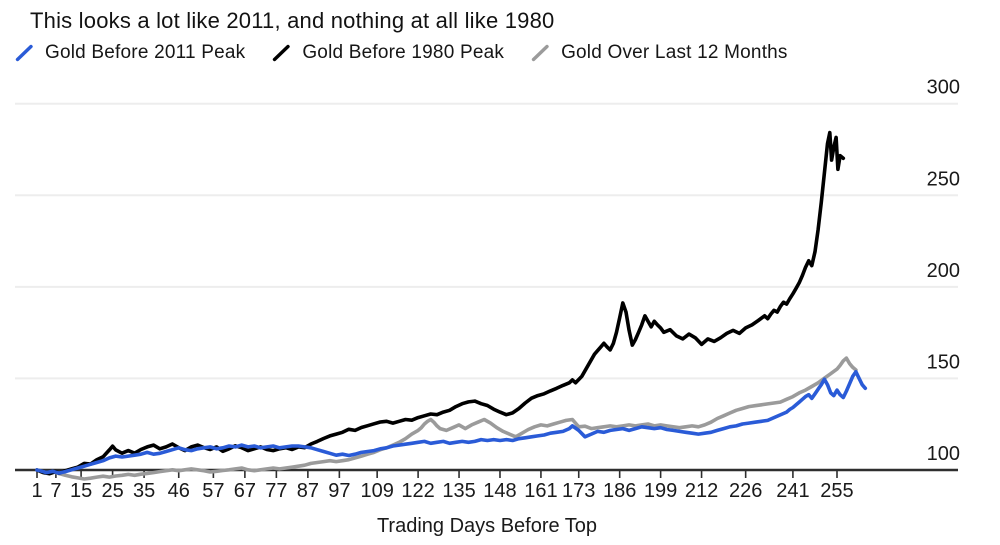 Image resolution: width=1000 pixels, height=545 pixels. I want to click on legend-item-gold-before-2011-peak: Gold Before 2011 Peak, so click(129, 53).